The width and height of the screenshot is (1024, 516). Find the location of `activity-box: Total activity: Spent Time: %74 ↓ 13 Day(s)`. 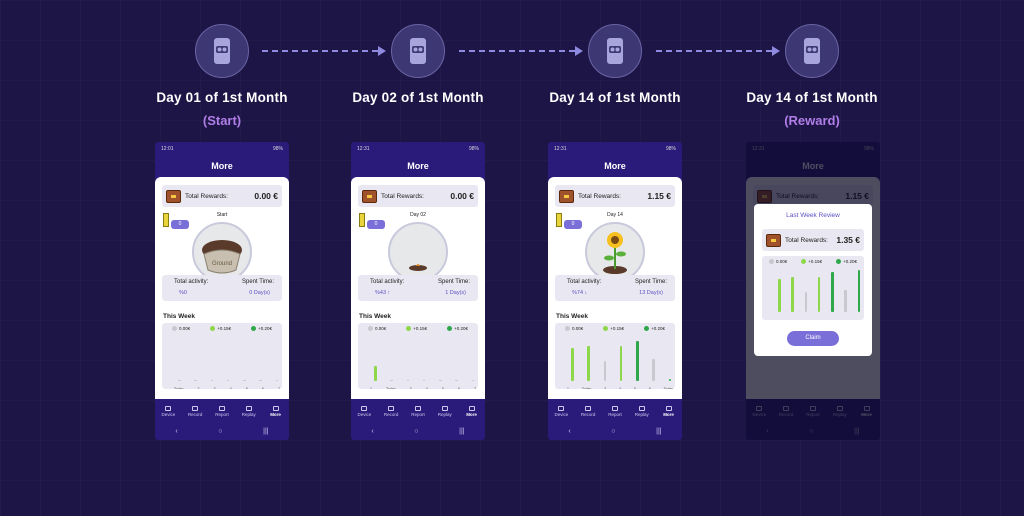

activity-box: Total activity: Spent Time: %74 ↓ 13 Day(s) is located at coordinates (615, 288).